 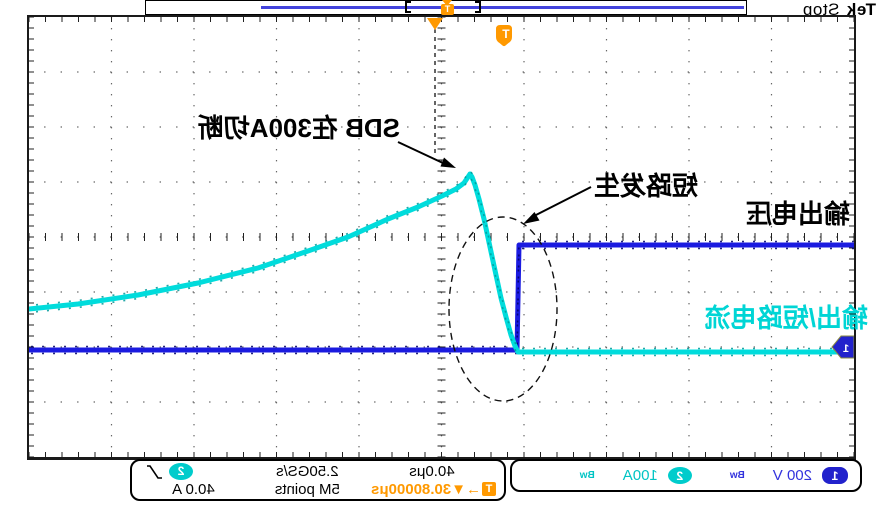 I want to click on annotation-output-current: 输出/短路电流, so click(x=786, y=318).